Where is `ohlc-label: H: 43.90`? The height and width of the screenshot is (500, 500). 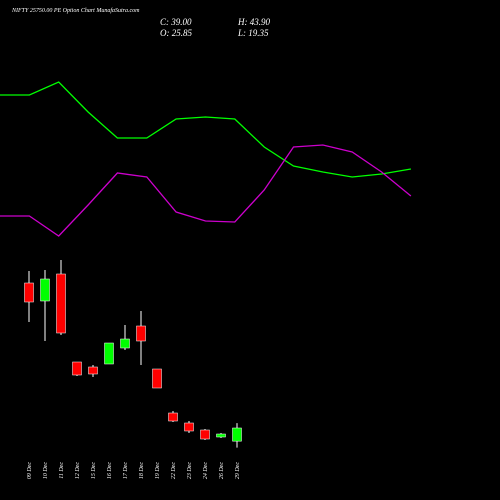
ohlc-label: H: 43.90 is located at coordinates (253, 22).